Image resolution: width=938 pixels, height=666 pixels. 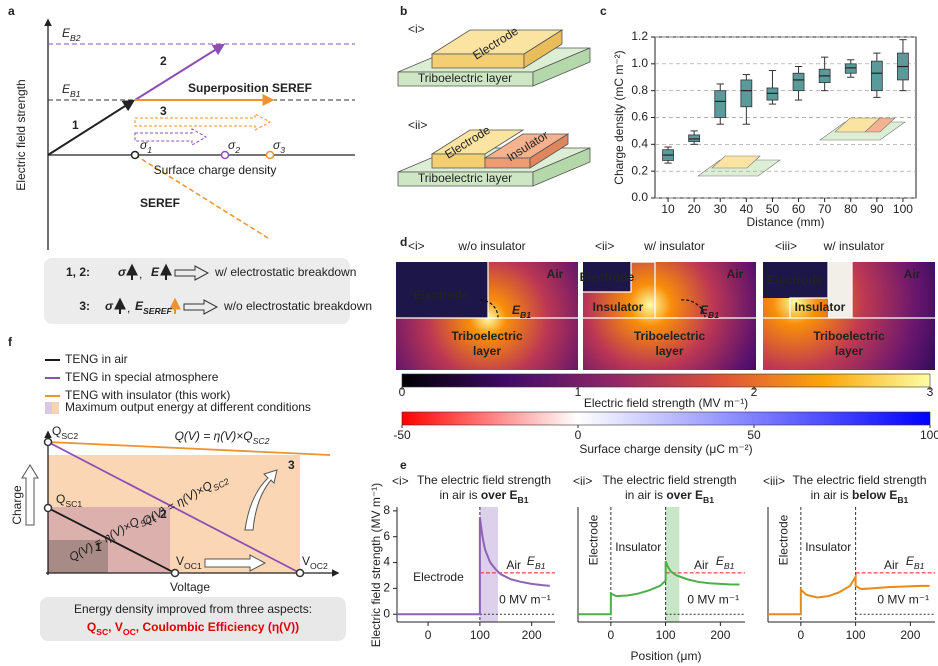 What do you see at coordinates (668, 209) in the screenshot?
I see `x-tick-label: 10` at bounding box center [668, 209].